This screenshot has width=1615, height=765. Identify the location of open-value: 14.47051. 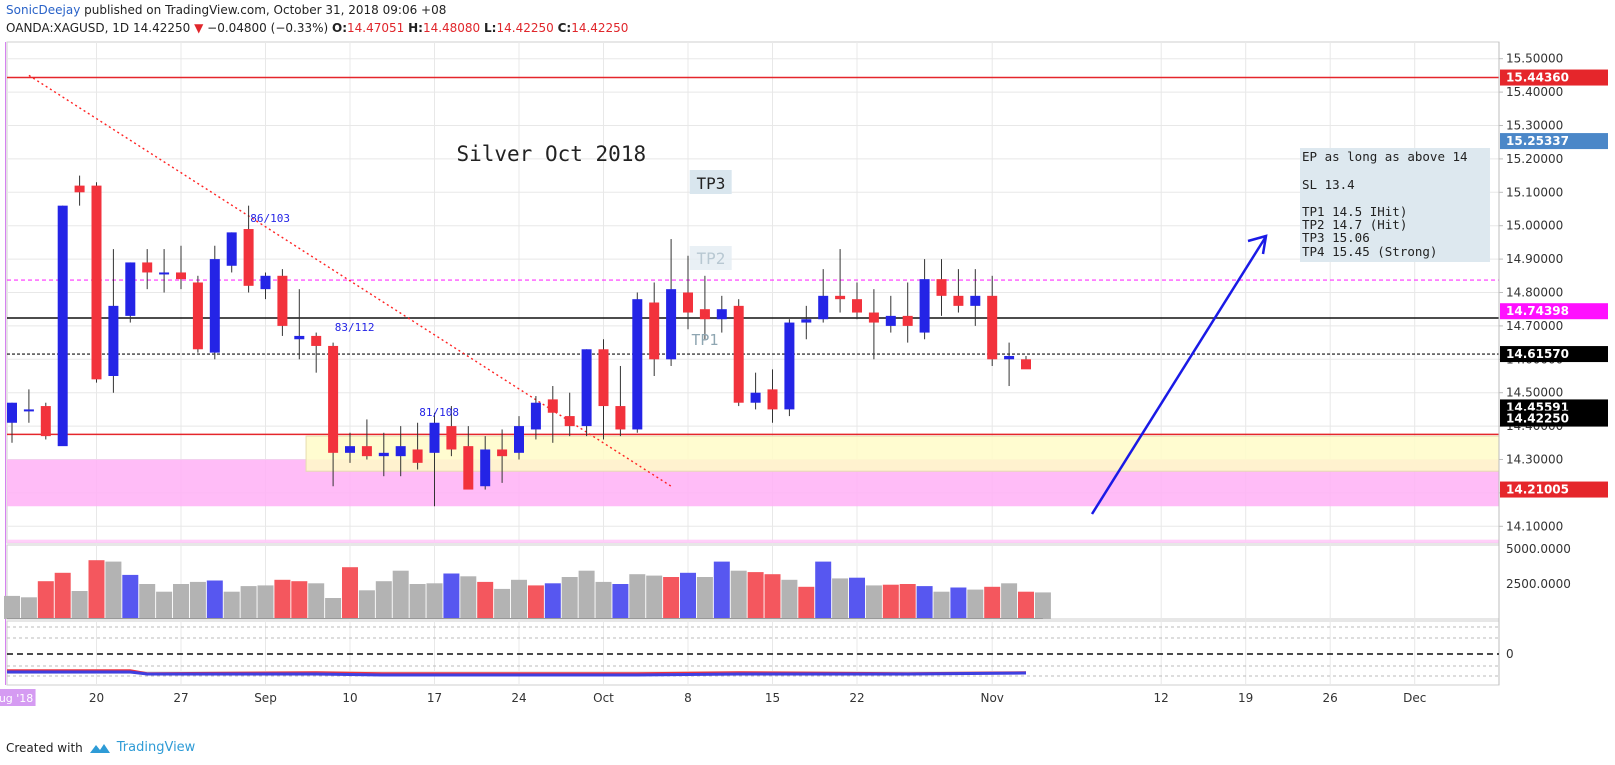
(376, 28).